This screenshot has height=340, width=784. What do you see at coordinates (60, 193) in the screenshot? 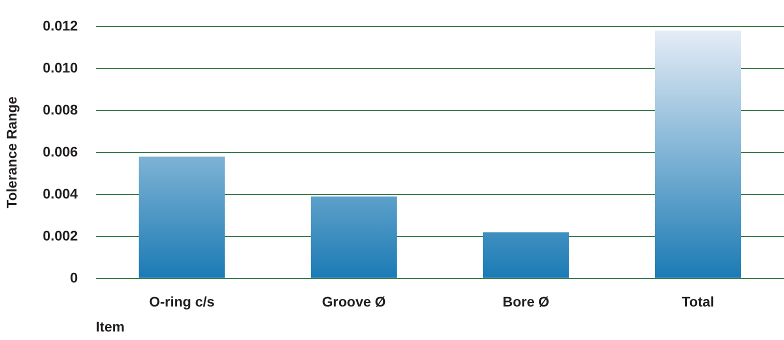
I see `y-tick-label: 0.004` at bounding box center [60, 193].